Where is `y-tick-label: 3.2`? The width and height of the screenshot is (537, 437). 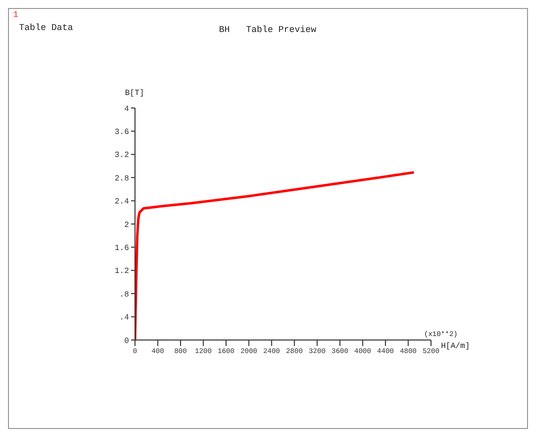 y-tick-label: 3.2 is located at coordinates (122, 155).